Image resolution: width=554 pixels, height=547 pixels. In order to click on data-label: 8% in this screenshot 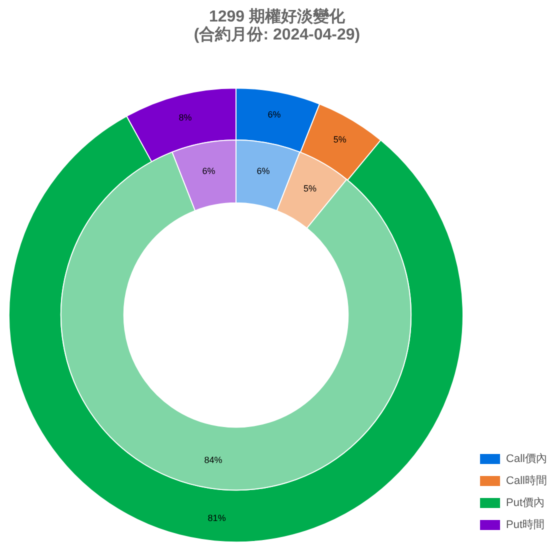, I will do `click(185, 117)`.